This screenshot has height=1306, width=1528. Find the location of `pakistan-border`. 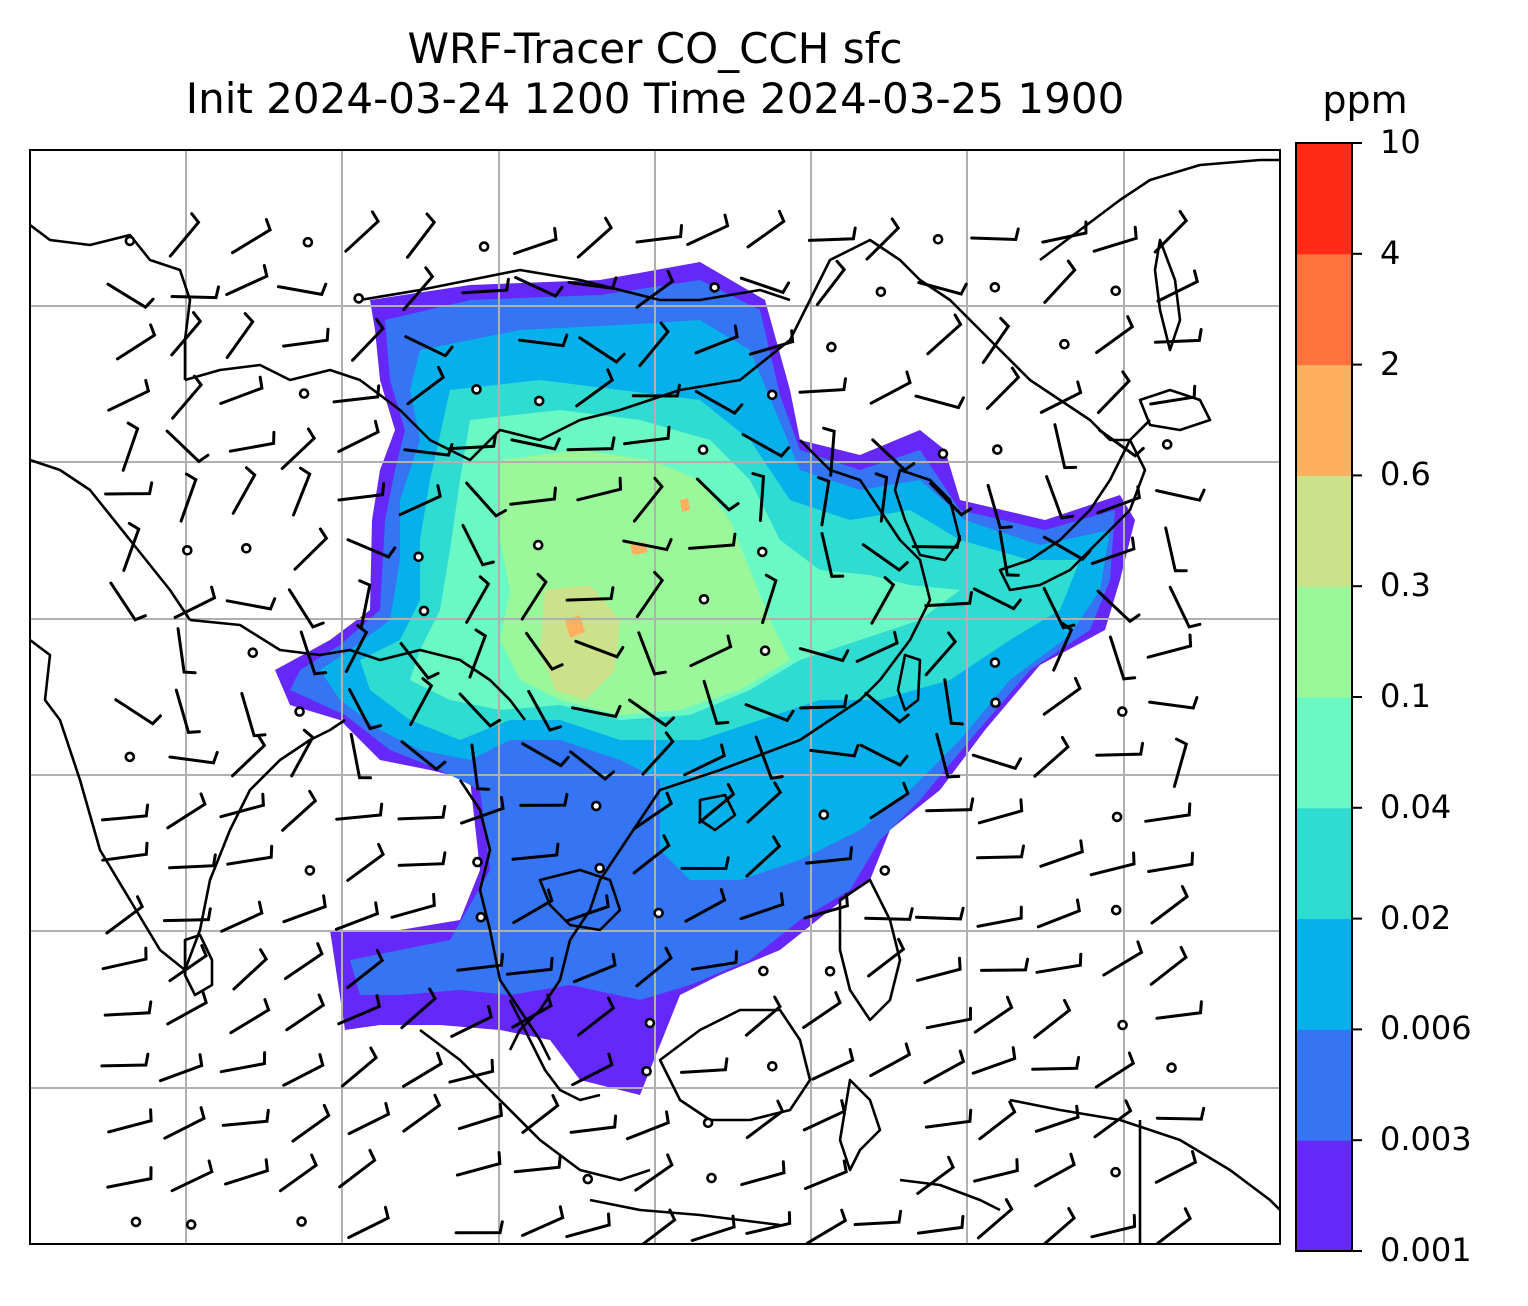

pakistan-border is located at coordinates (111, 539).